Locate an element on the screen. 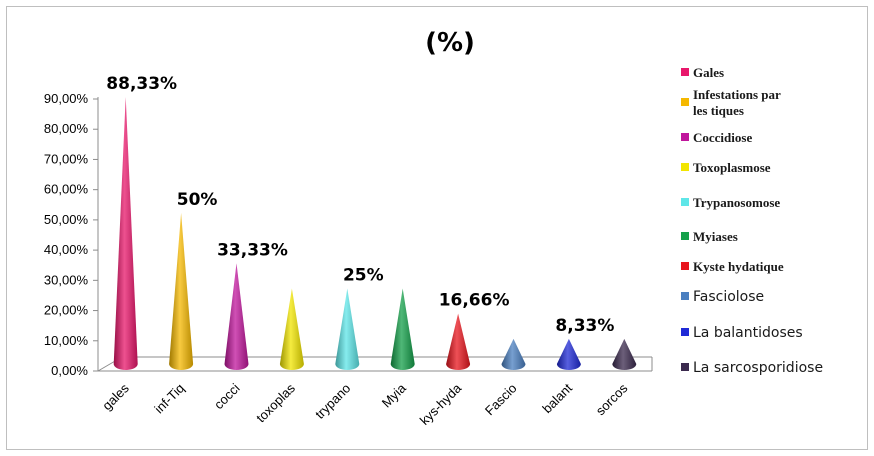 The image size is (874, 456). y-tick-label: 40,00% is located at coordinates (66, 249).